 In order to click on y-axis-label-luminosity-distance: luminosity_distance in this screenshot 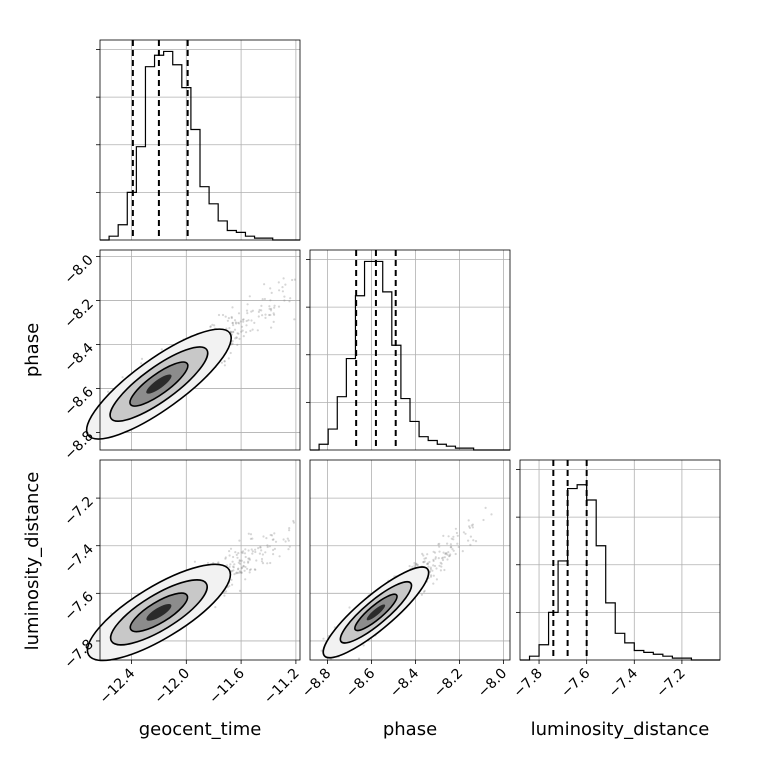, I will do `click(32, 561)`.